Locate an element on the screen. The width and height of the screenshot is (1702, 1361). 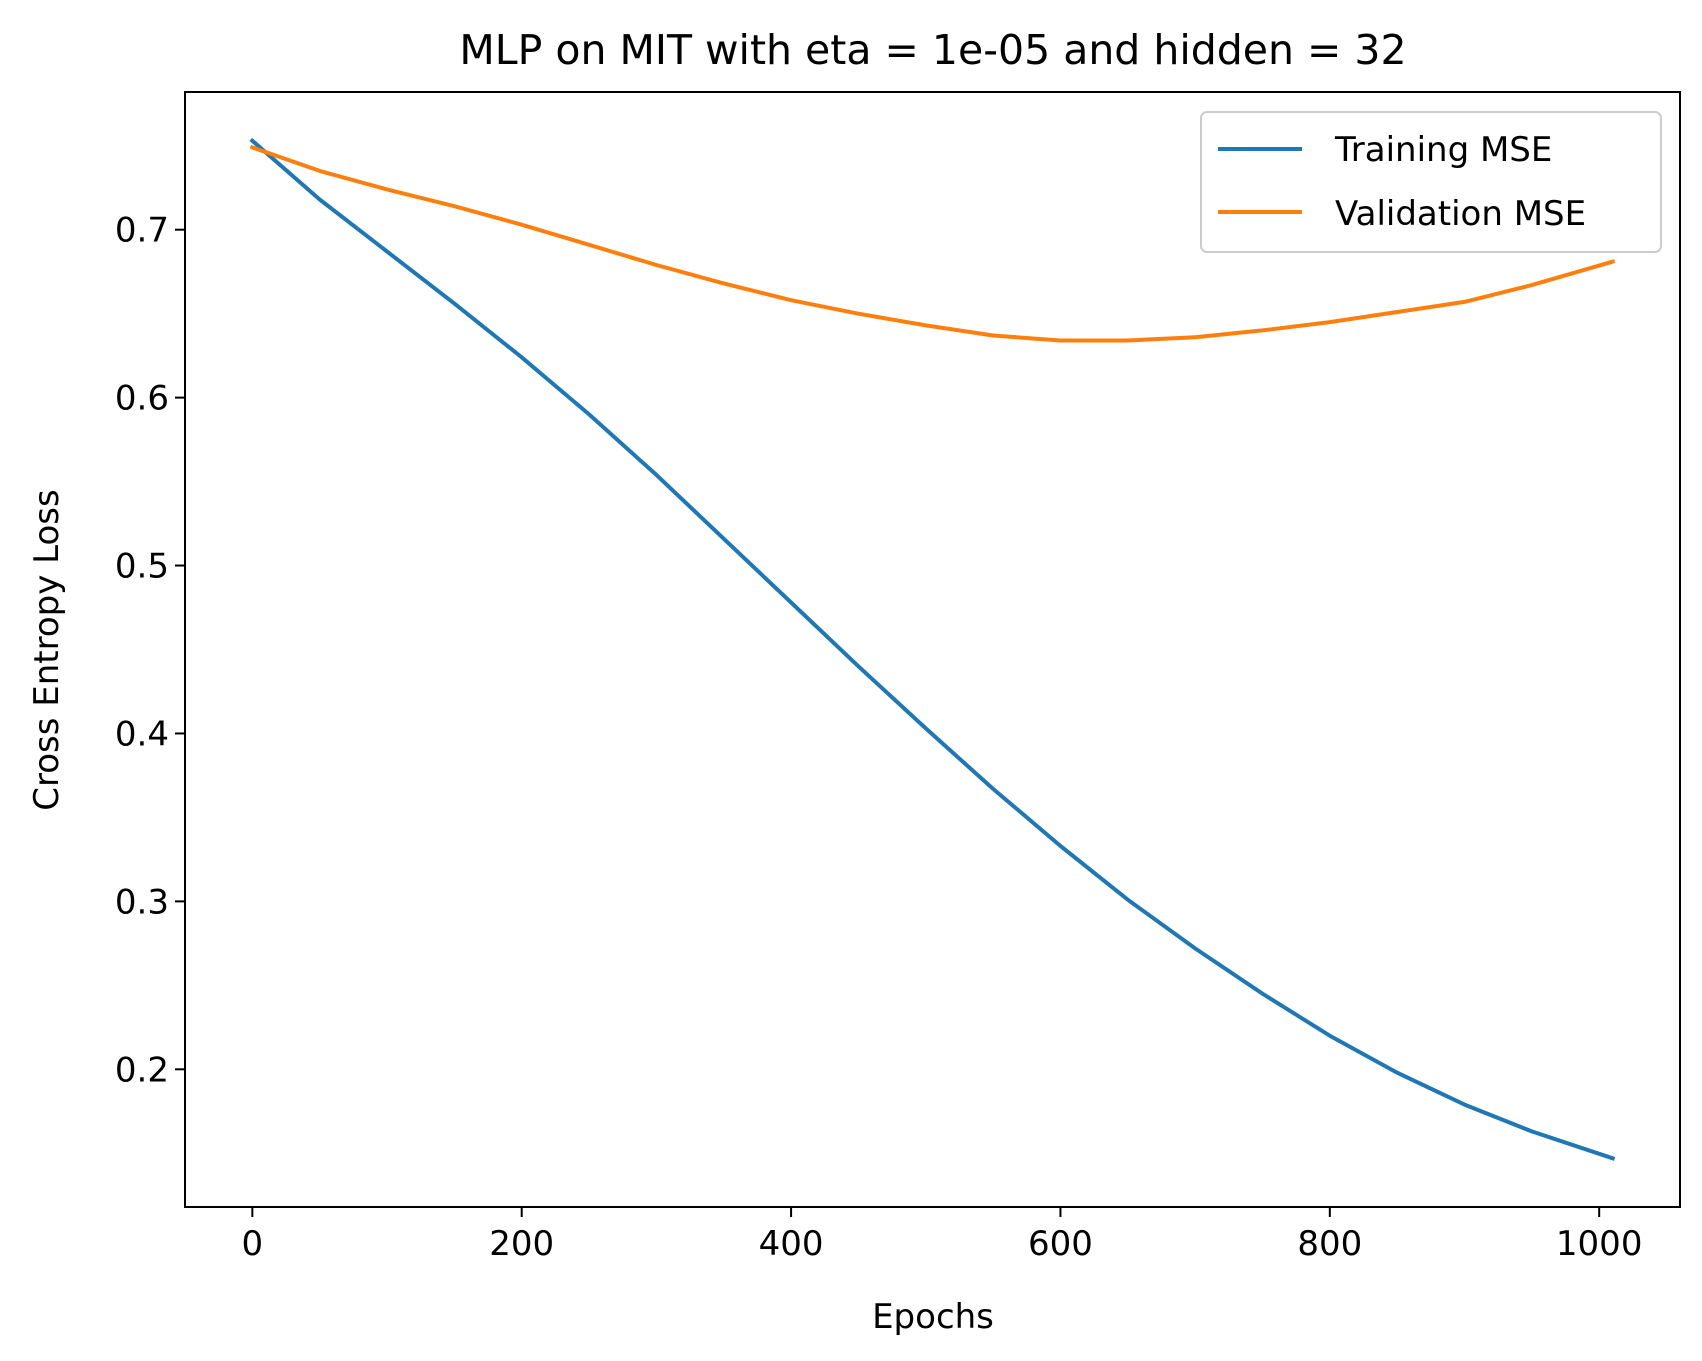
y-axis-label: Cross Entropy Loss is located at coordinates (47, 650).